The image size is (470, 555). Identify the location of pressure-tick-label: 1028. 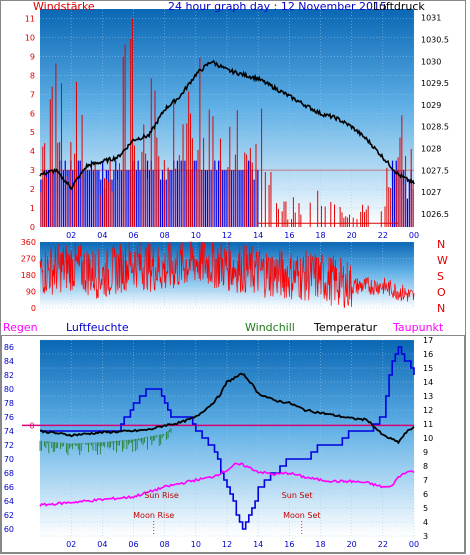
(431, 149).